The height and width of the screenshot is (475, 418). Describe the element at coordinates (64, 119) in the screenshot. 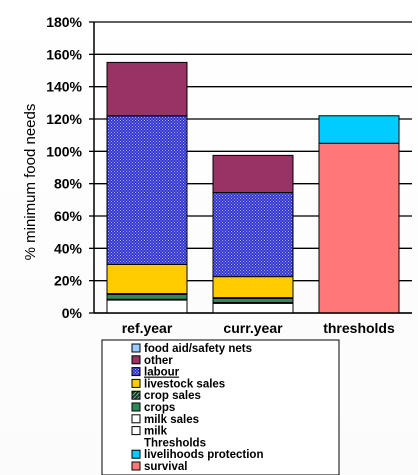

I see `y-tick-label: 120%` at that location.